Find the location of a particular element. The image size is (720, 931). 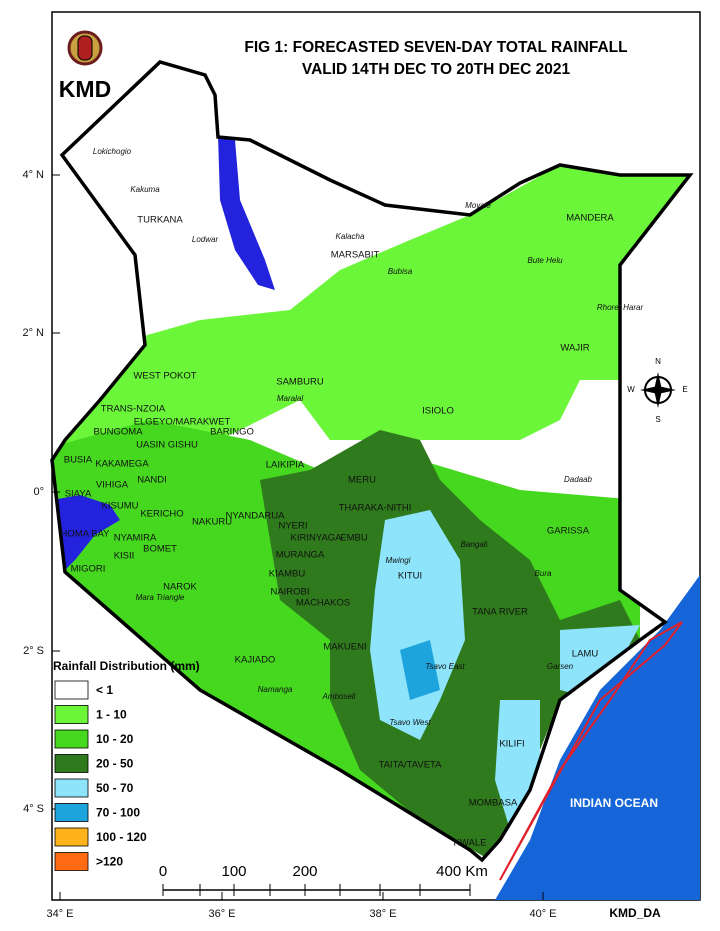

county-label: TURKANA is located at coordinates (160, 220).